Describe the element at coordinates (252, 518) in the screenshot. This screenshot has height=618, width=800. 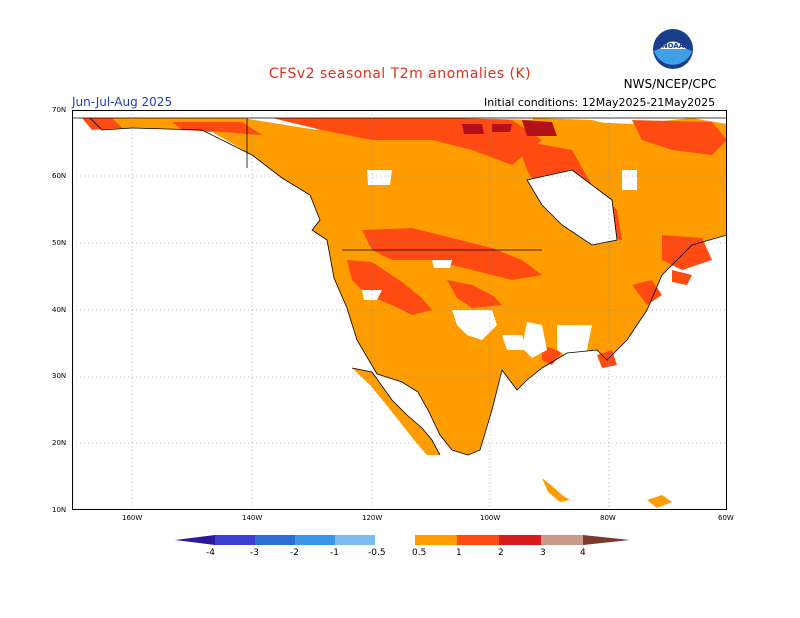
I see `lon-label-140w: 140W` at that location.